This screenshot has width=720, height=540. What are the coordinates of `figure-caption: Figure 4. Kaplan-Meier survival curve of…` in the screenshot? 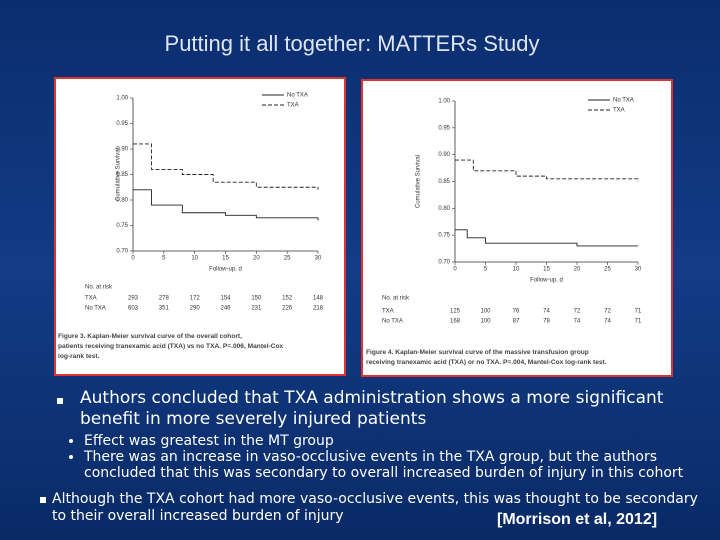 It's located at (477, 352).